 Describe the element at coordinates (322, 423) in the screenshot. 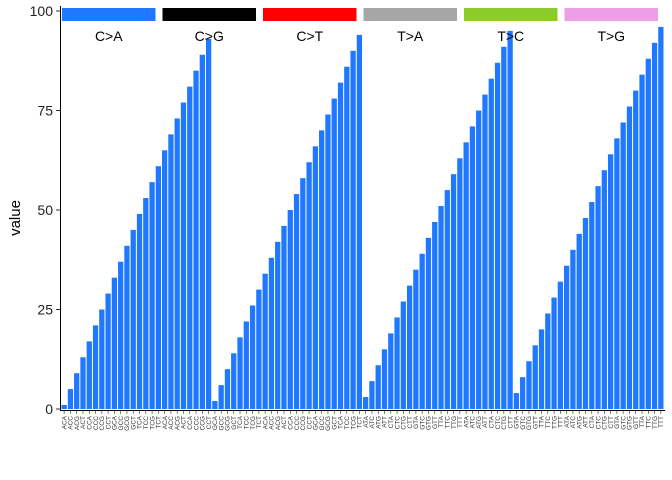

I see `x-tick-label: GCC` at that location.